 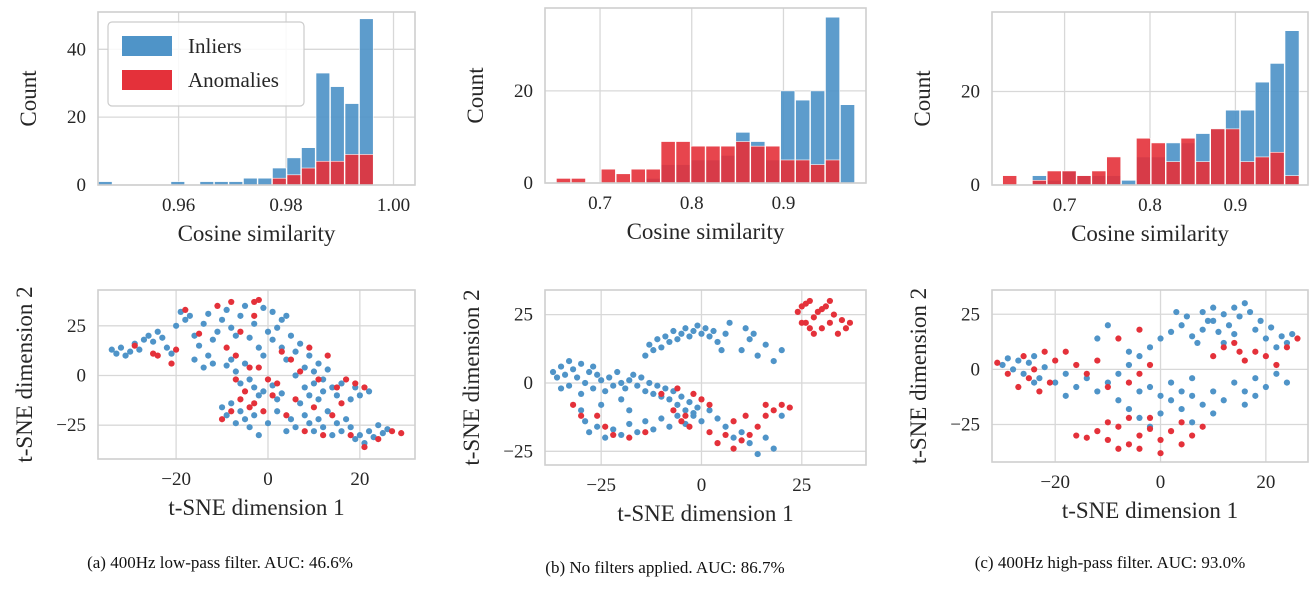 I want to click on legend-label-0: Inliers, so click(x=215, y=46).